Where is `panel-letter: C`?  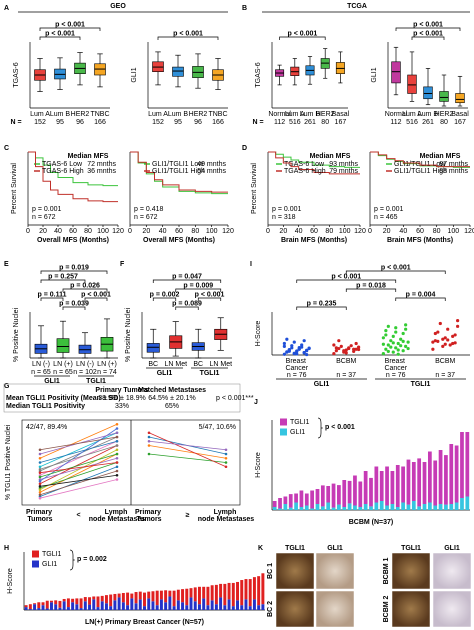
panel-letter: C is located at coordinates (6, 148).